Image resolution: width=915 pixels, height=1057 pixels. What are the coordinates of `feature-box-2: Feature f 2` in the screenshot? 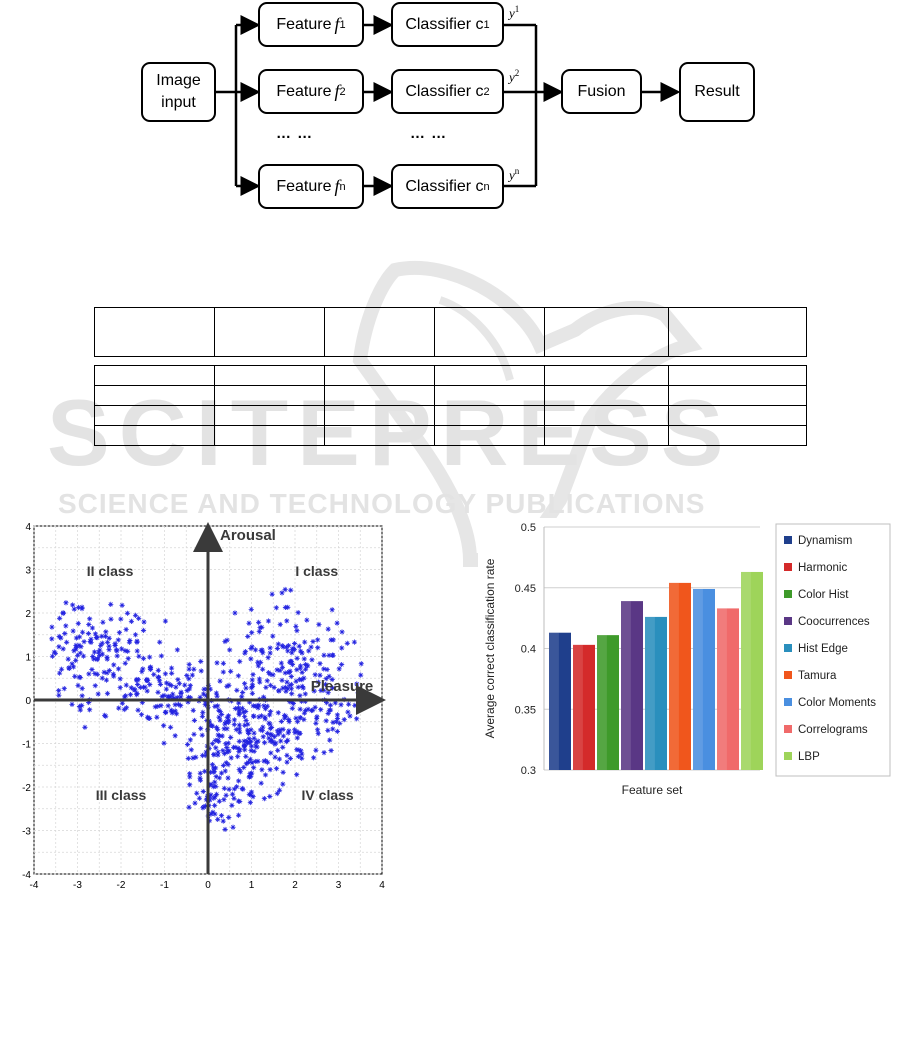 It's located at (311, 91).